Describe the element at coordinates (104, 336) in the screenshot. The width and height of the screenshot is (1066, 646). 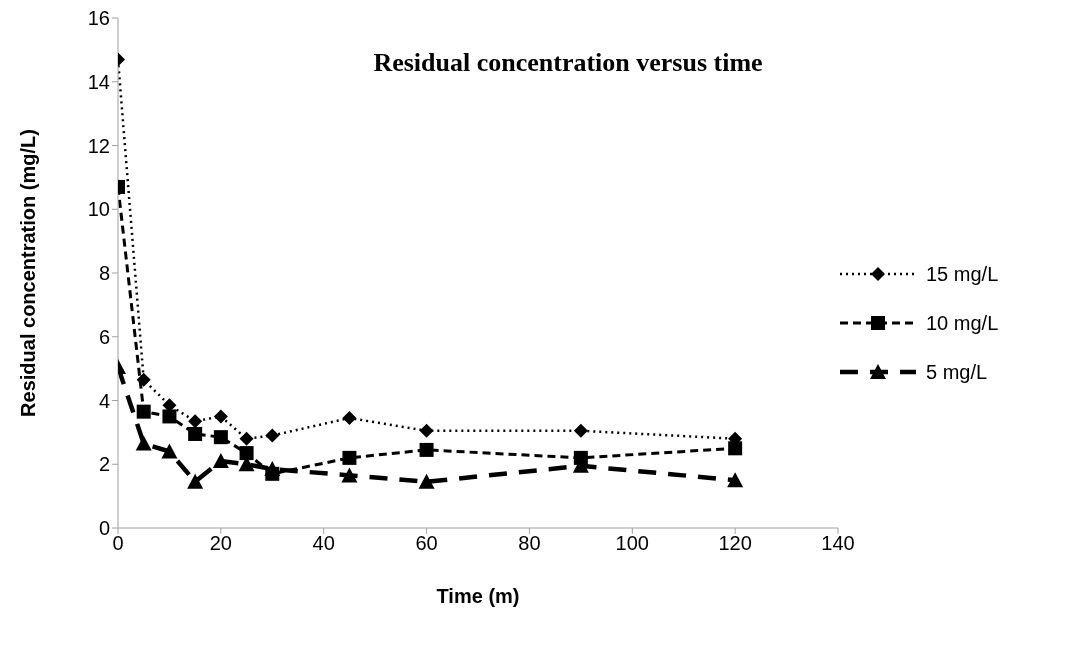
I see `y-tick-label: 6` at that location.